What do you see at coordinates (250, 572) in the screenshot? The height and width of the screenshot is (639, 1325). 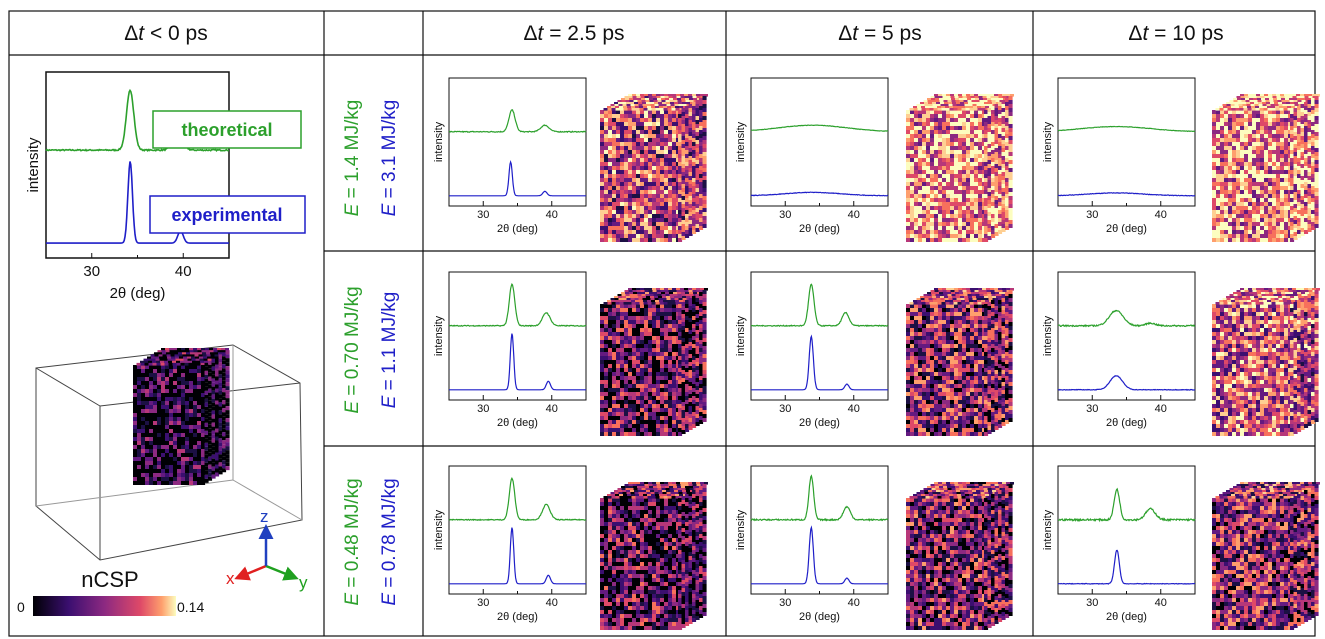 I see `x-axis-arrow` at bounding box center [250, 572].